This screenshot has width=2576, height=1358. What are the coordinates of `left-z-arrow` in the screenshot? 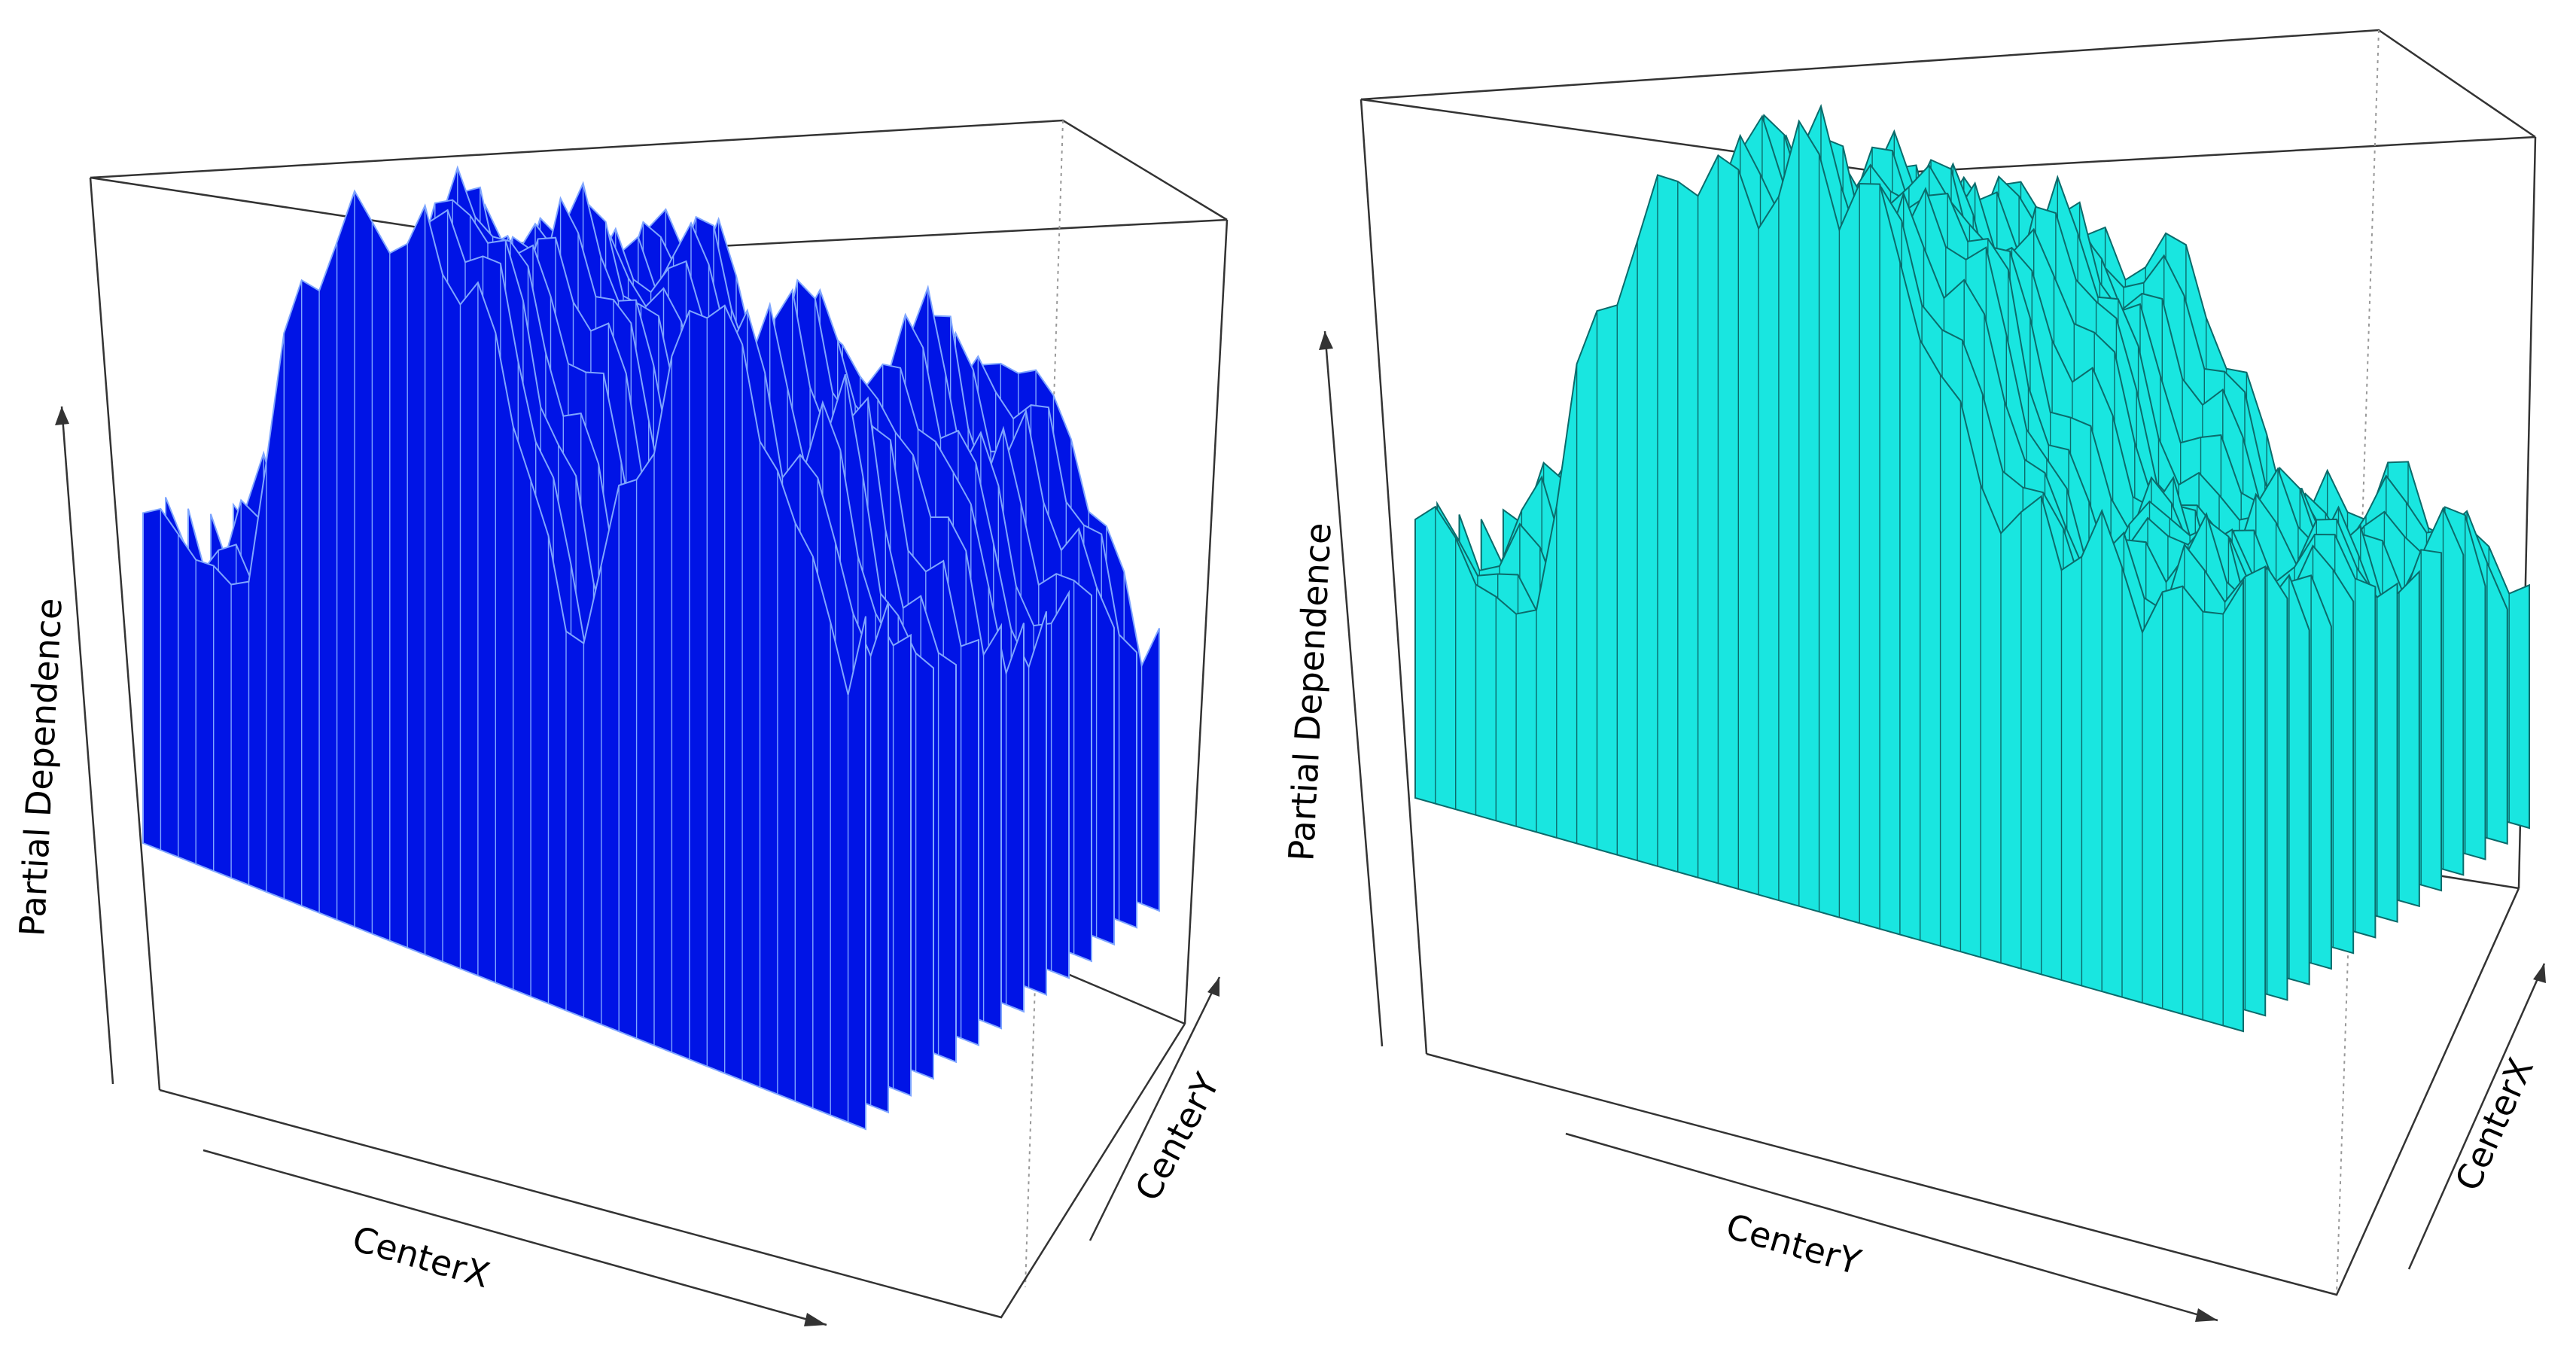 It's located at (87, 745).